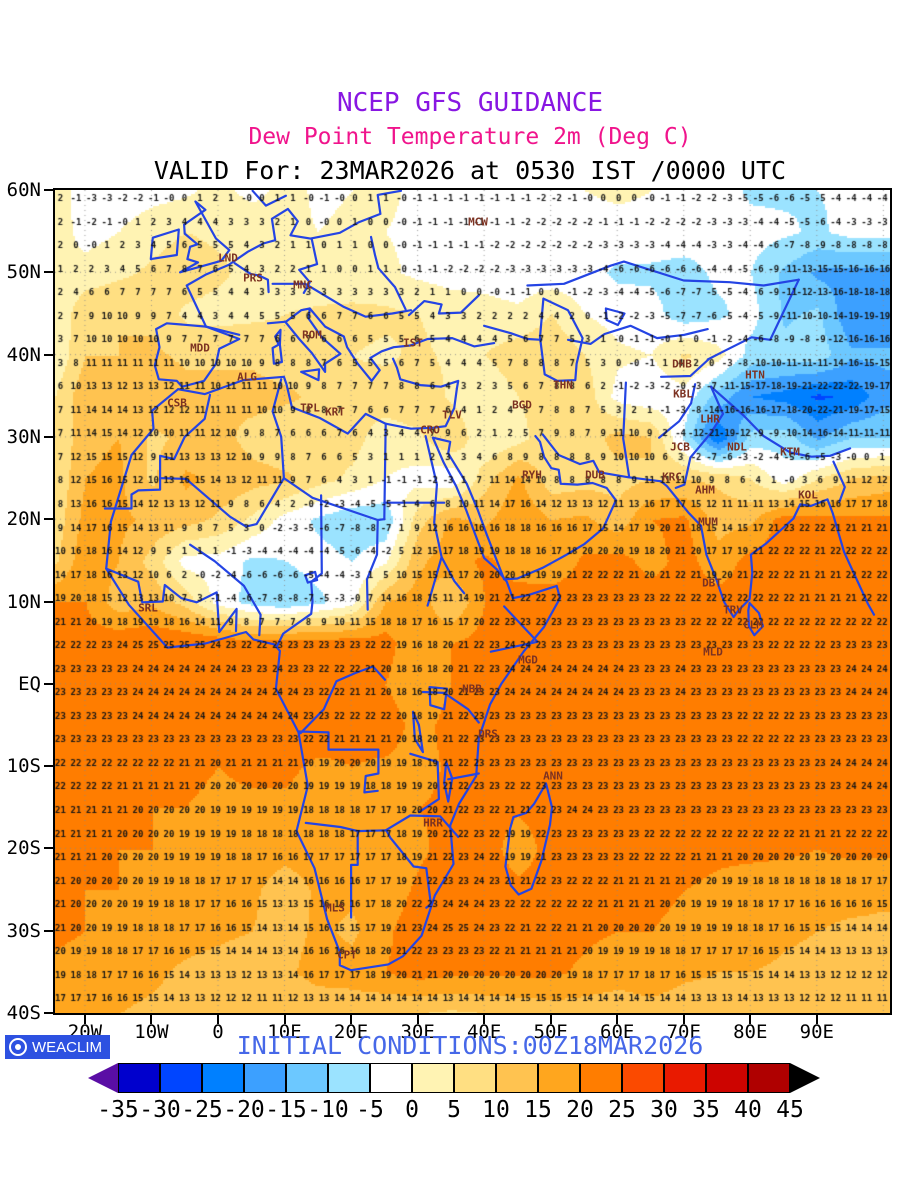 The width and height of the screenshot is (900, 1200). Describe the element at coordinates (67, 1047) in the screenshot. I see `logo-text: WEACLIM` at that location.